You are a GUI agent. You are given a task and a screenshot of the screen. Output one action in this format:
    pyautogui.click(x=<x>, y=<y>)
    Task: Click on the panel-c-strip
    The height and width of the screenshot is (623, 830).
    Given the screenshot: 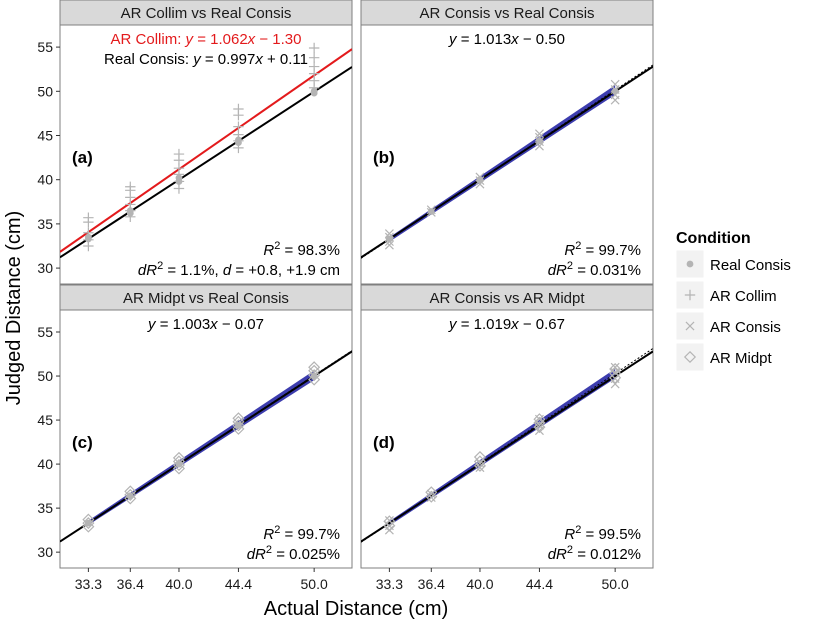 What is the action you would take?
    pyautogui.click(x=206, y=297)
    